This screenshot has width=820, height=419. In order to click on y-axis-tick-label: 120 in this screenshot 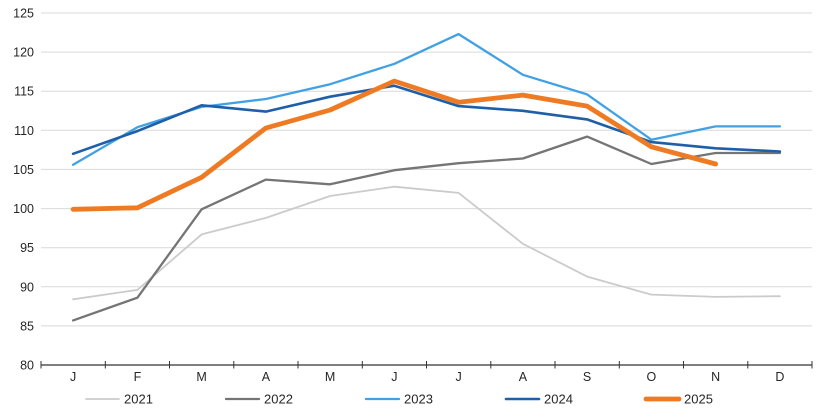, I will do `click(23, 53)`.